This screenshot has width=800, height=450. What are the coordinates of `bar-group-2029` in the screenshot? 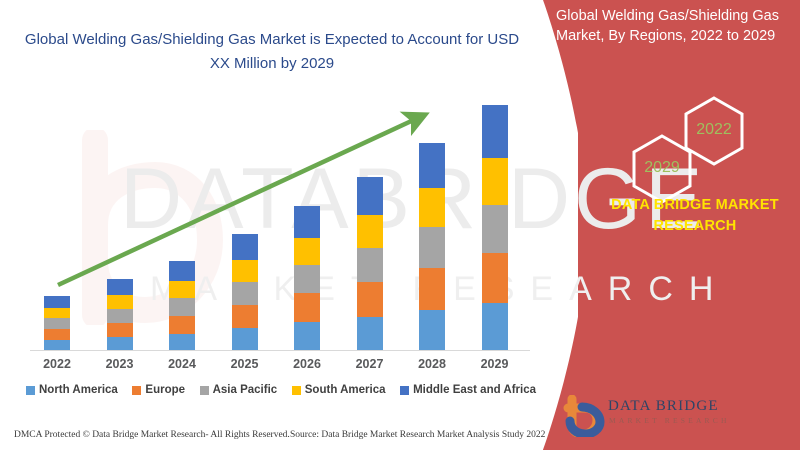 It's located at (494, 227).